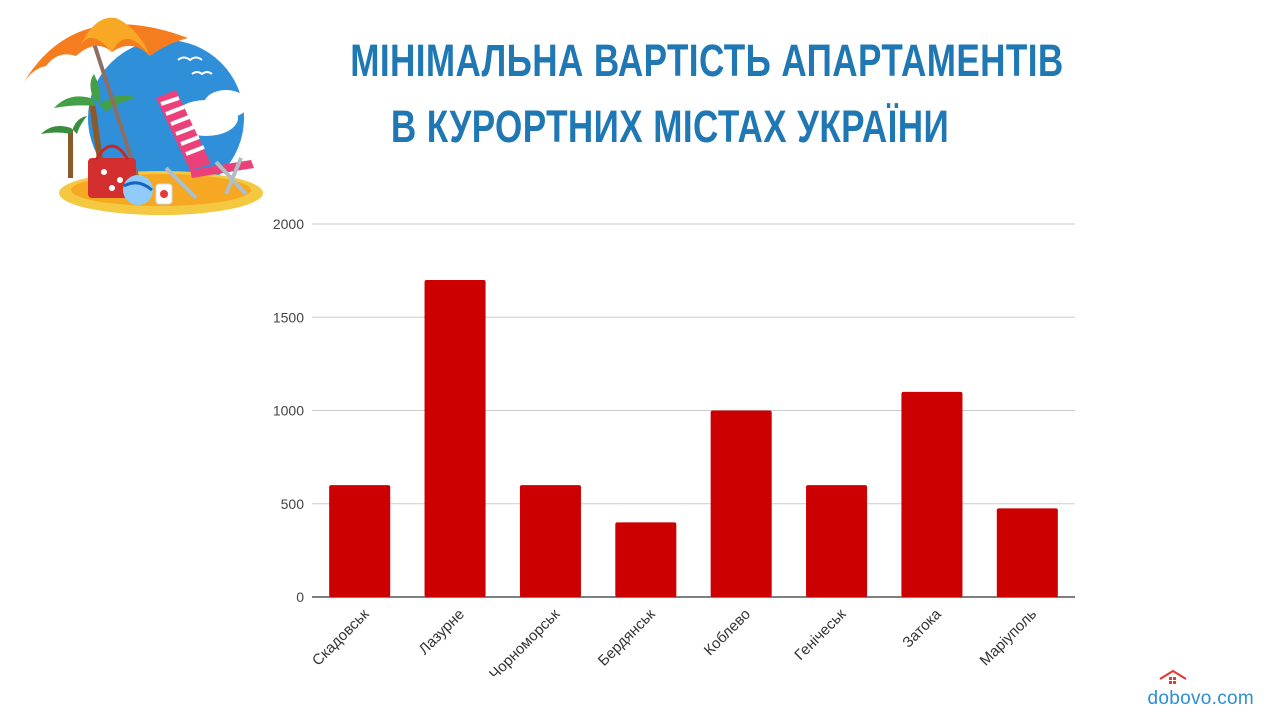 Image resolution: width=1280 pixels, height=720 pixels. I want to click on house-icon, so click(1173, 679).